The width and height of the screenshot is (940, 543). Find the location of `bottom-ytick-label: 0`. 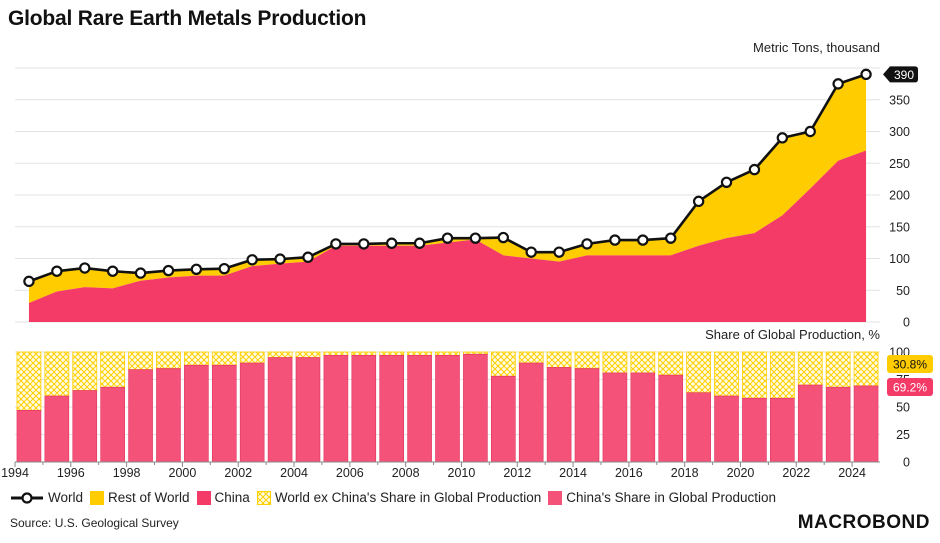

bottom-ytick-label: 0 is located at coordinates (906, 463).